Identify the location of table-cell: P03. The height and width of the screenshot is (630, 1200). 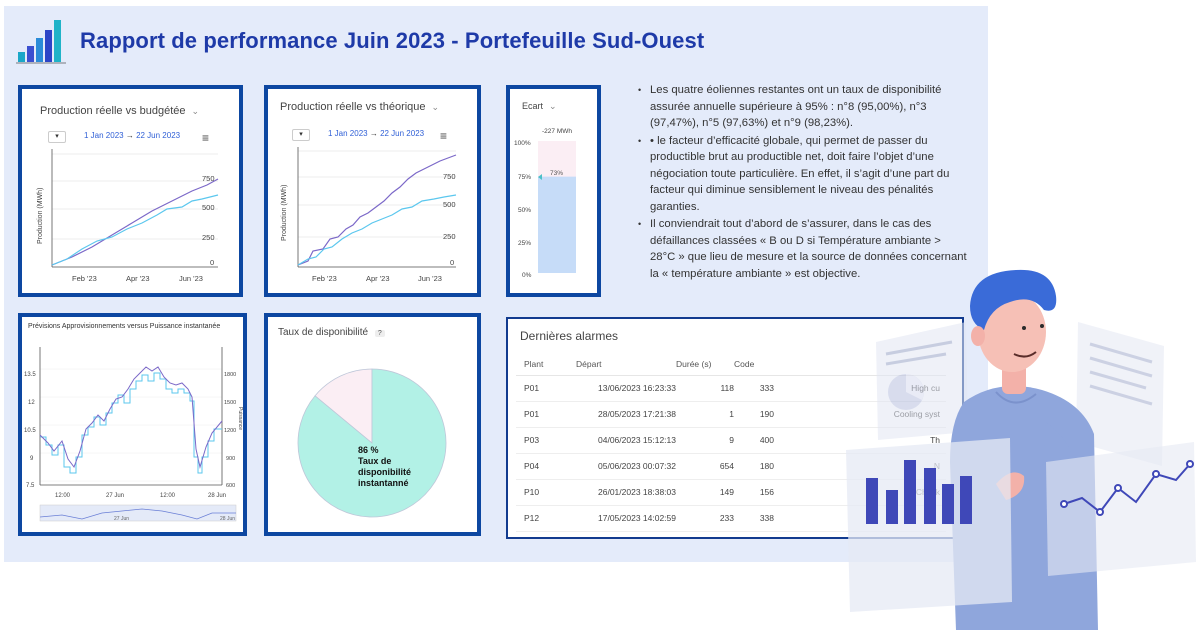
(546, 440).